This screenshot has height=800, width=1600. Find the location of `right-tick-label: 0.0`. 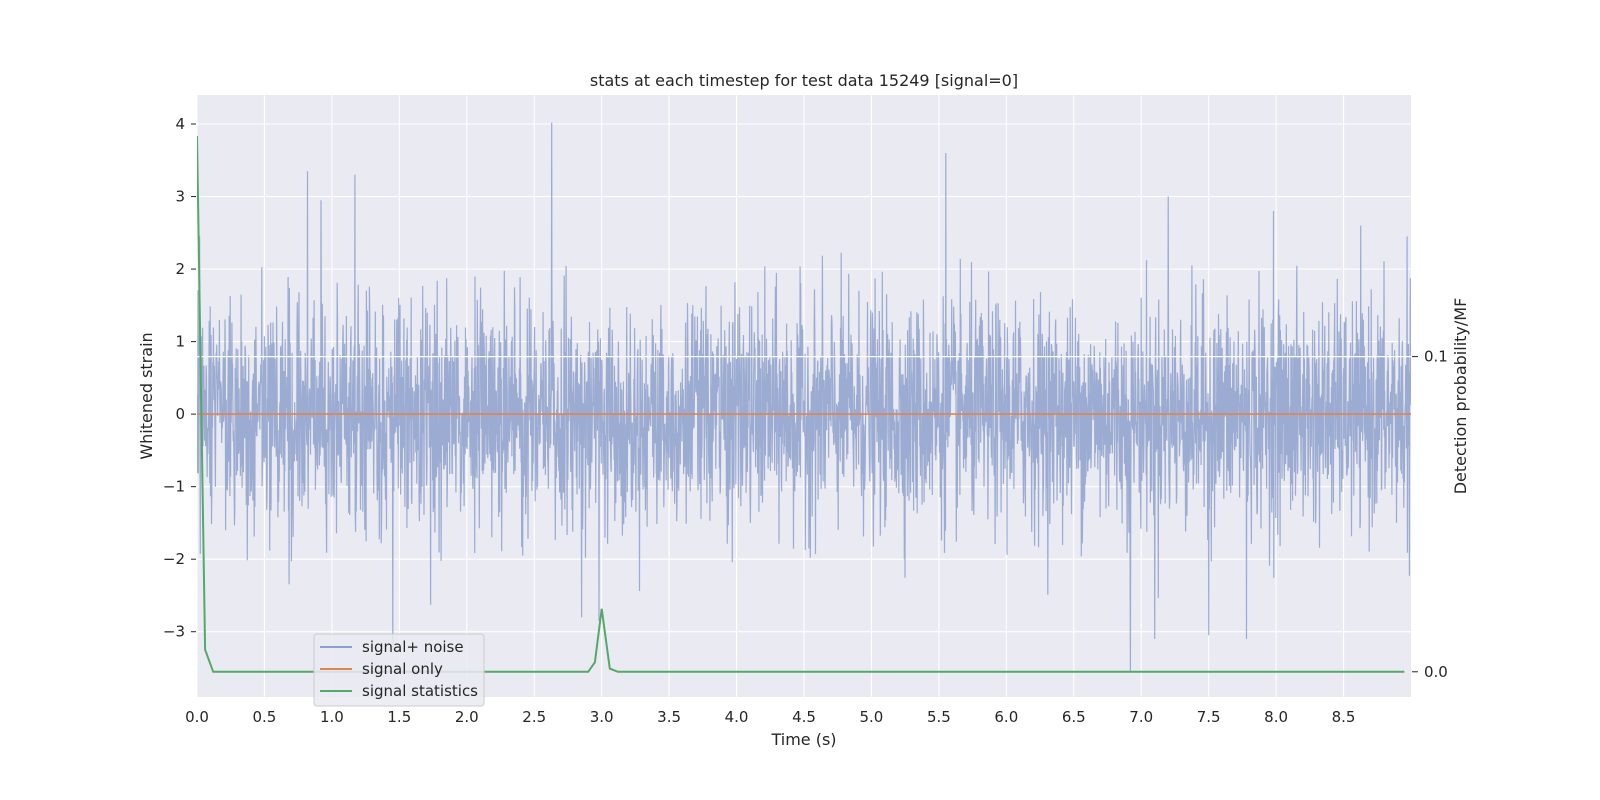

right-tick-label: 0.0 is located at coordinates (1436, 672).